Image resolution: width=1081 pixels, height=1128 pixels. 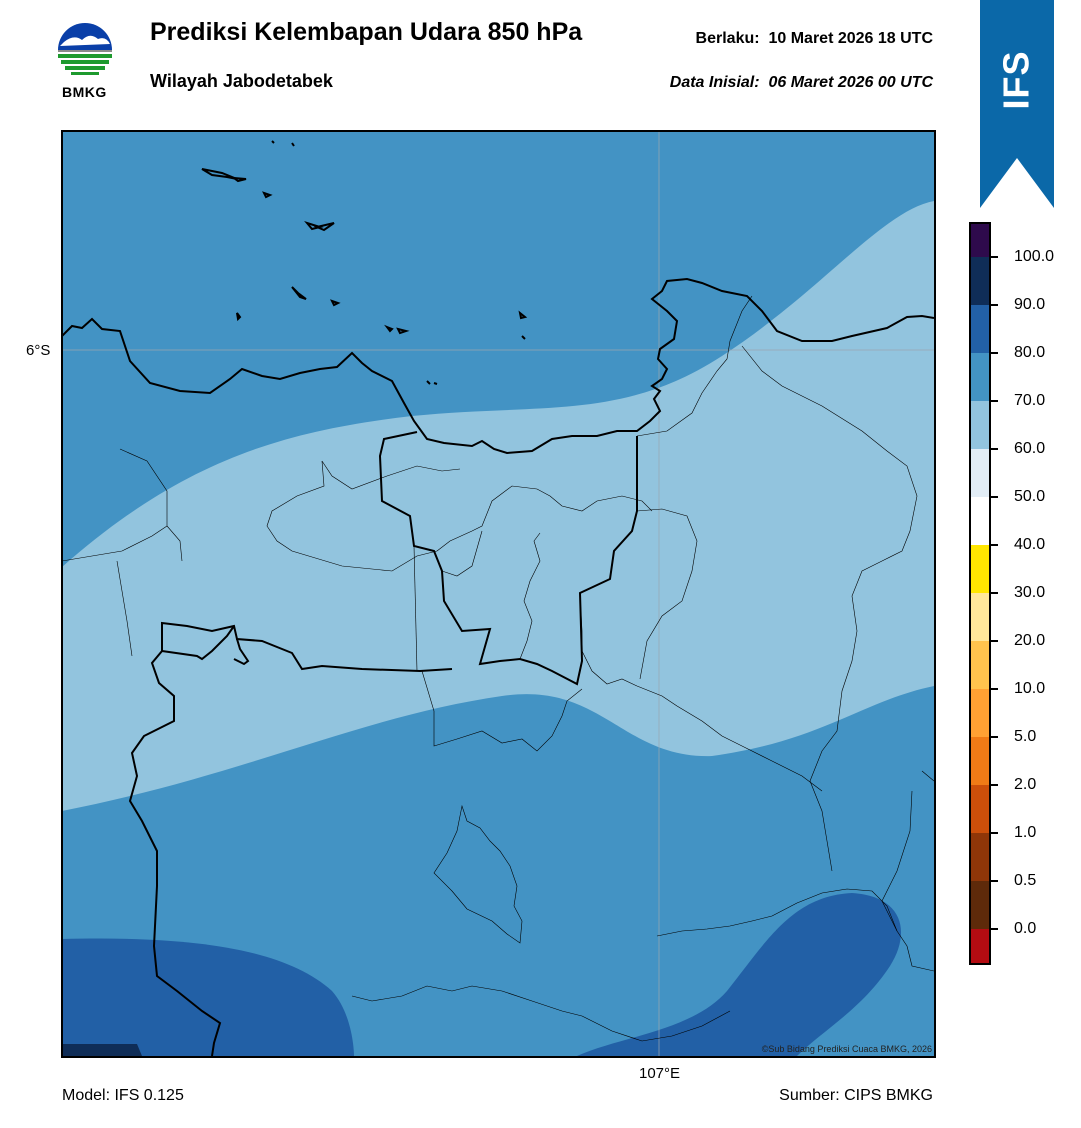 What do you see at coordinates (1016, 80) in the screenshot?
I see `ifs-ribbon-label: IFS` at bounding box center [1016, 80].